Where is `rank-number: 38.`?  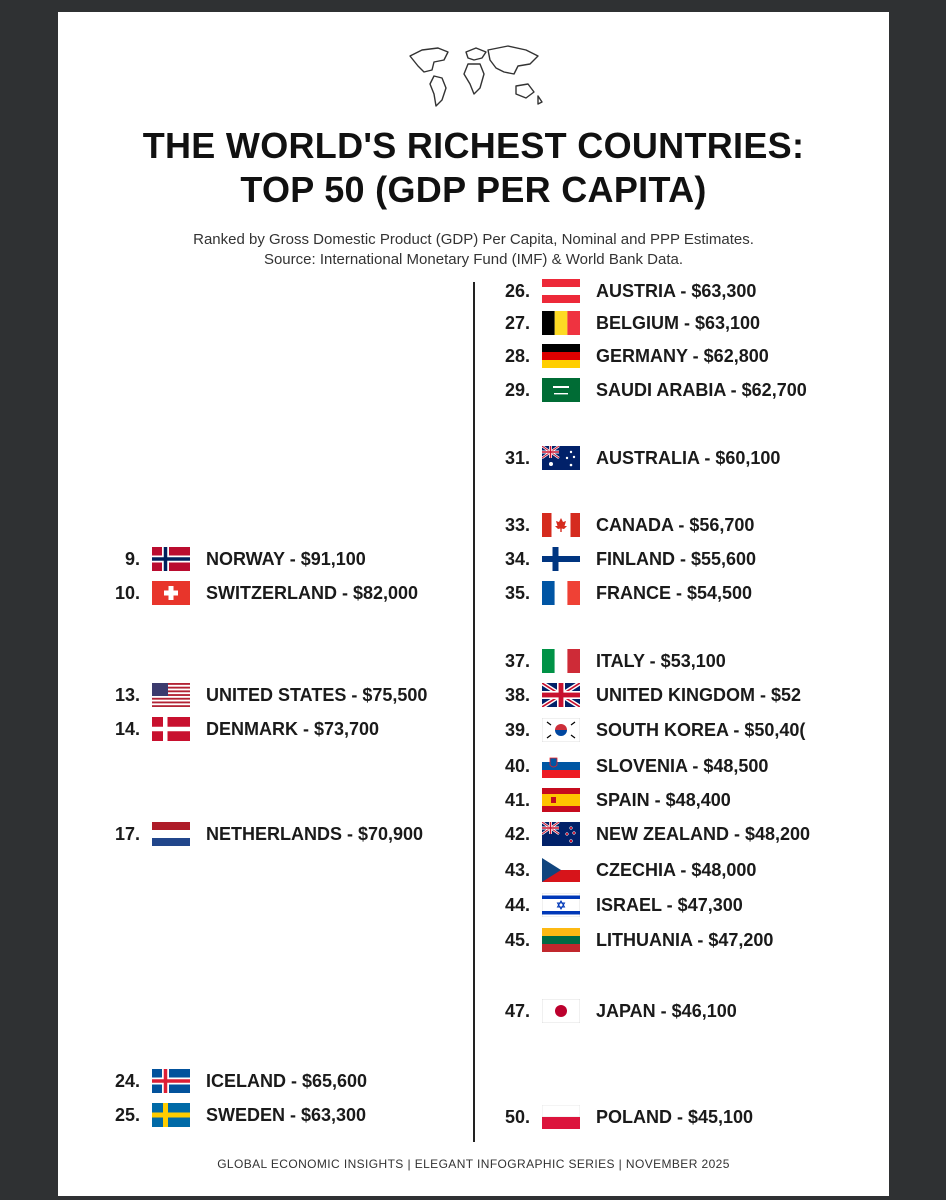 rank-number: 38. is located at coordinates (517, 694).